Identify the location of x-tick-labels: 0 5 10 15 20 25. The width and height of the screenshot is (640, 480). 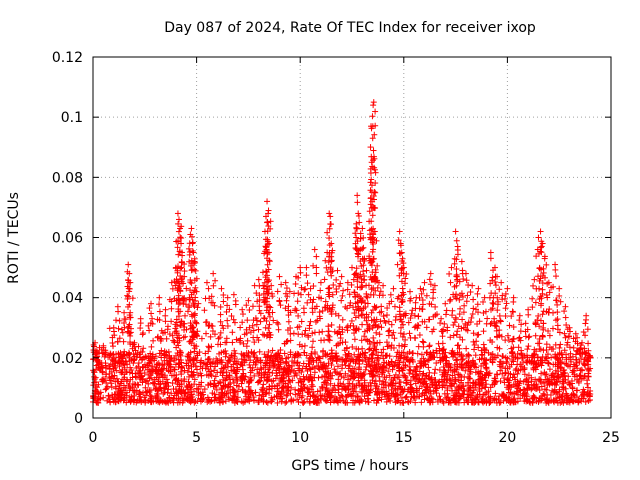
(354, 438).